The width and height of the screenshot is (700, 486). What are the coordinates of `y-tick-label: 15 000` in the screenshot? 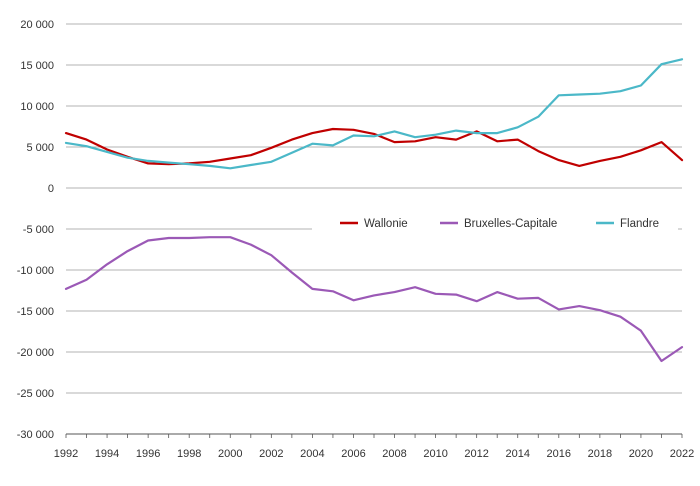 It's located at (37, 66).